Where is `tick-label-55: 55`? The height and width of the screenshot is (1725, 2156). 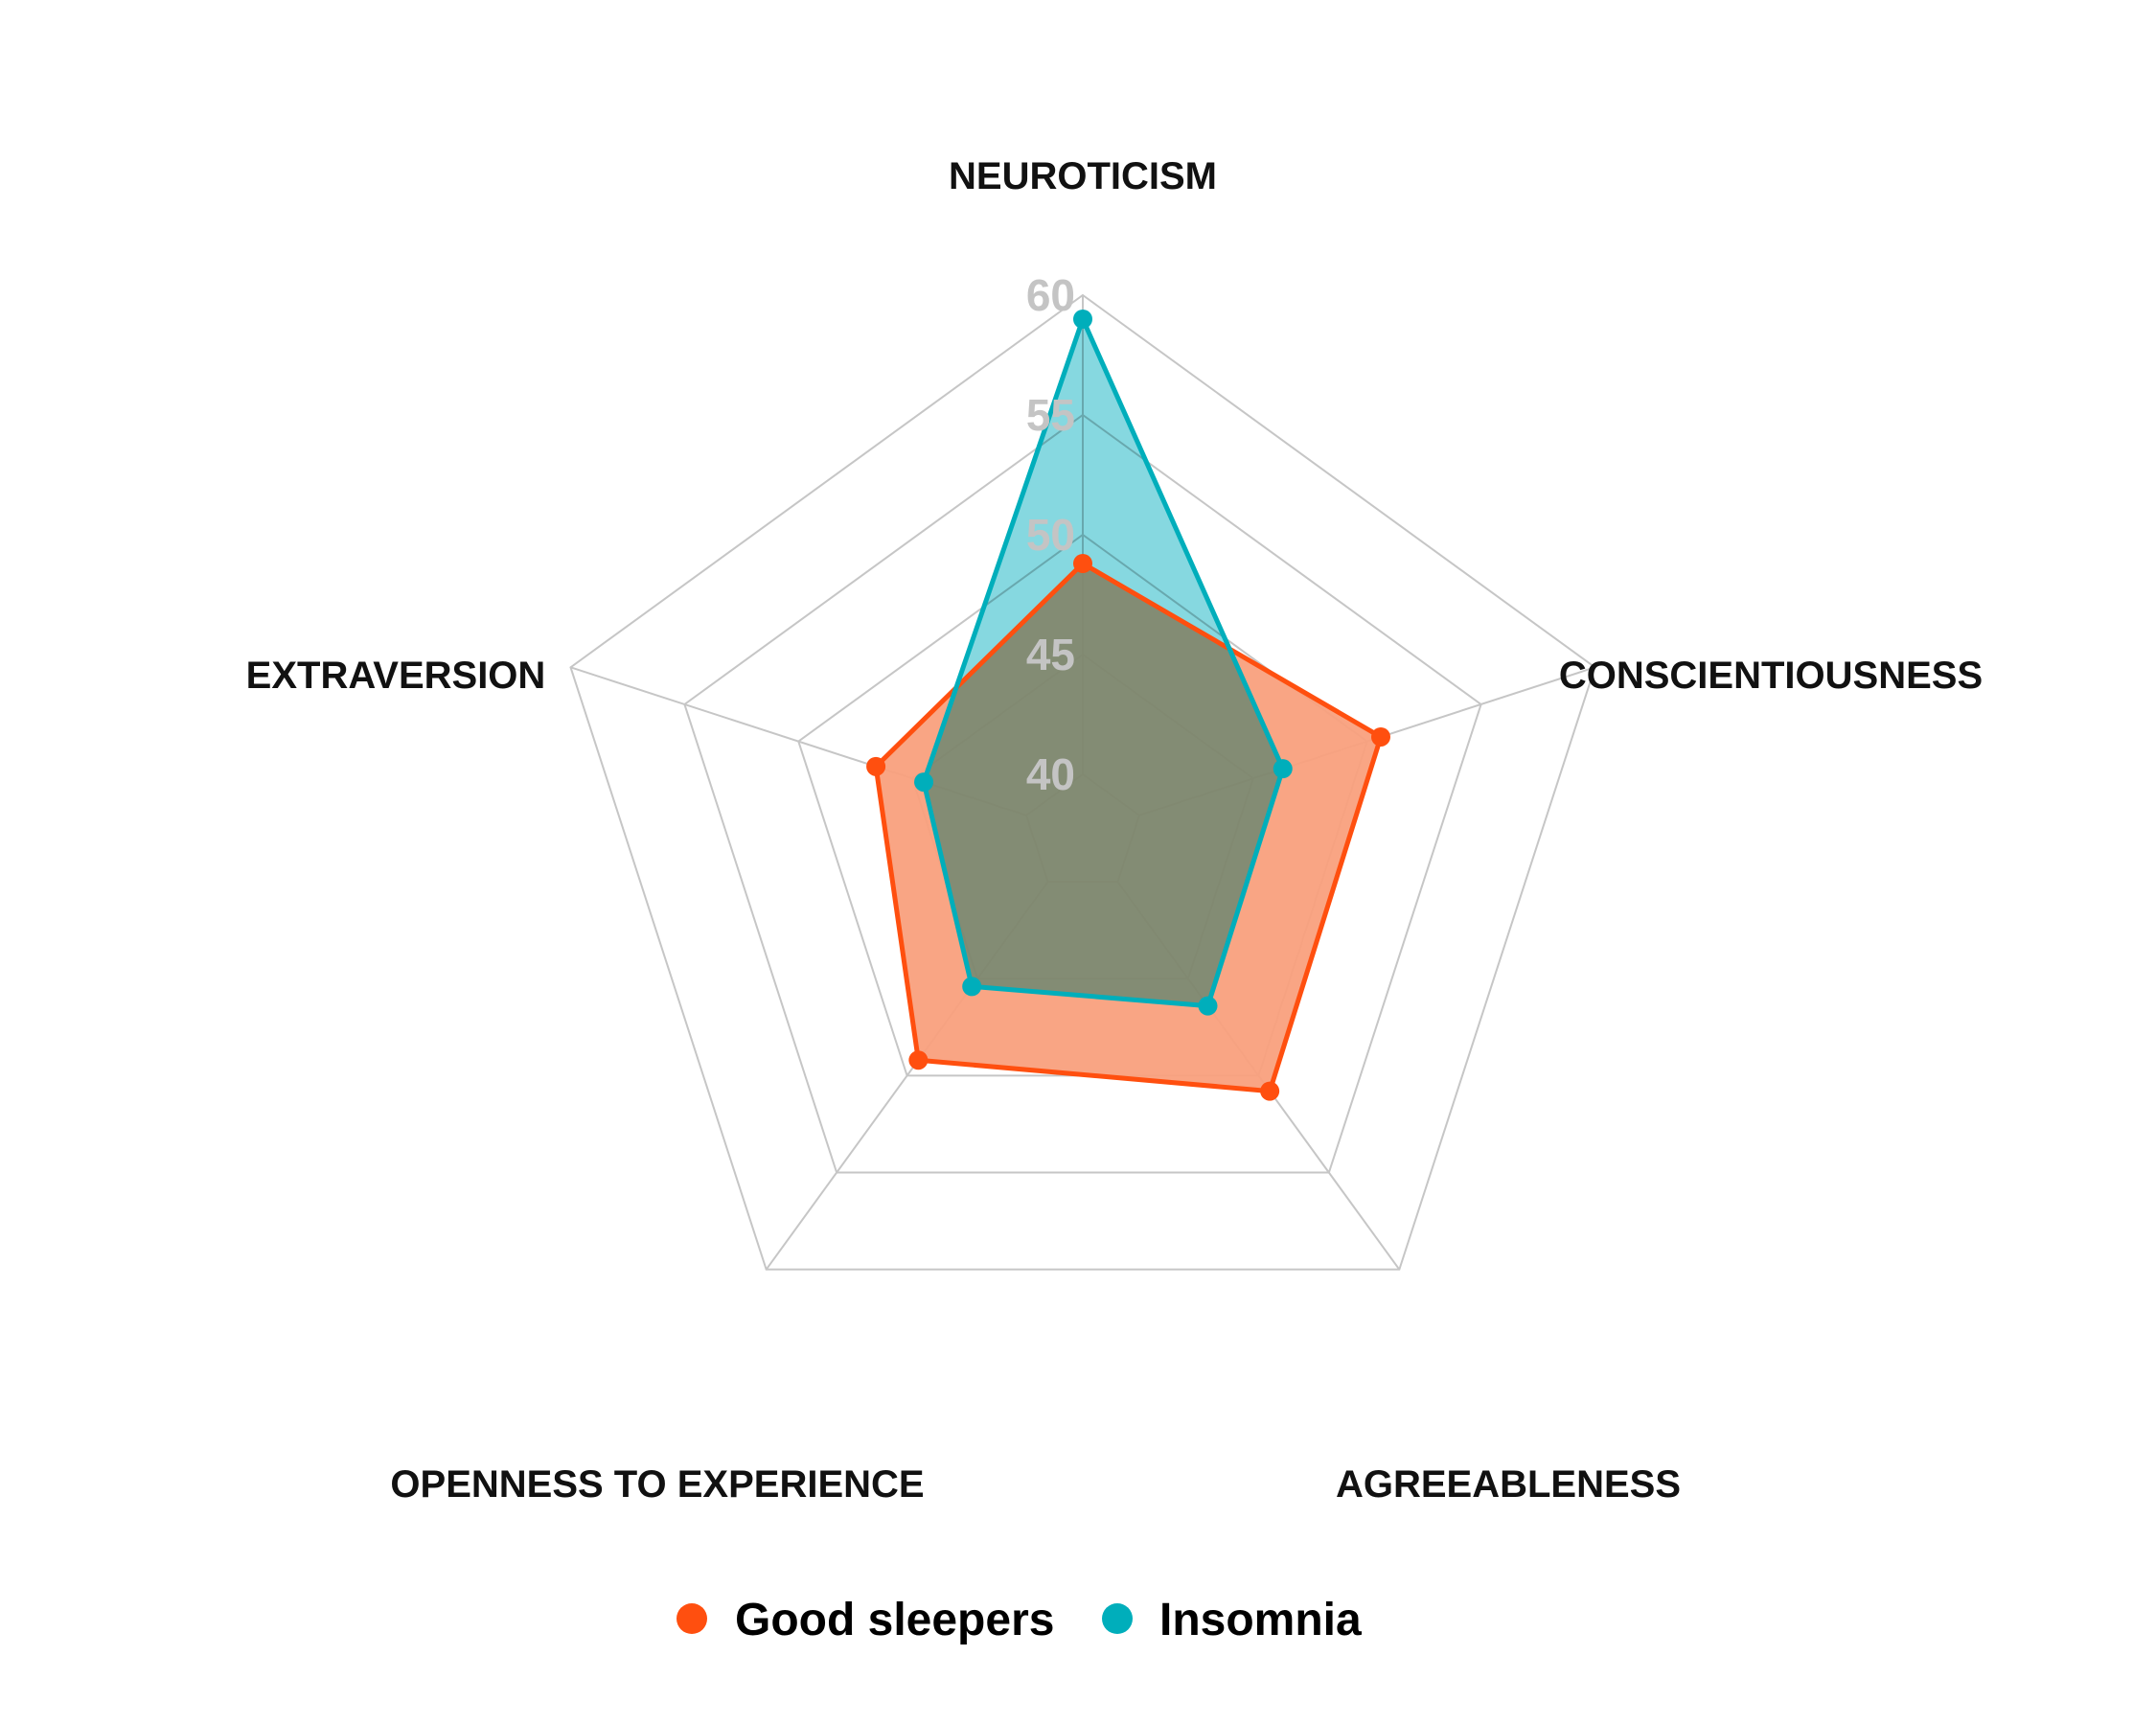
tick-label-55: 55 is located at coordinates (1050, 415).